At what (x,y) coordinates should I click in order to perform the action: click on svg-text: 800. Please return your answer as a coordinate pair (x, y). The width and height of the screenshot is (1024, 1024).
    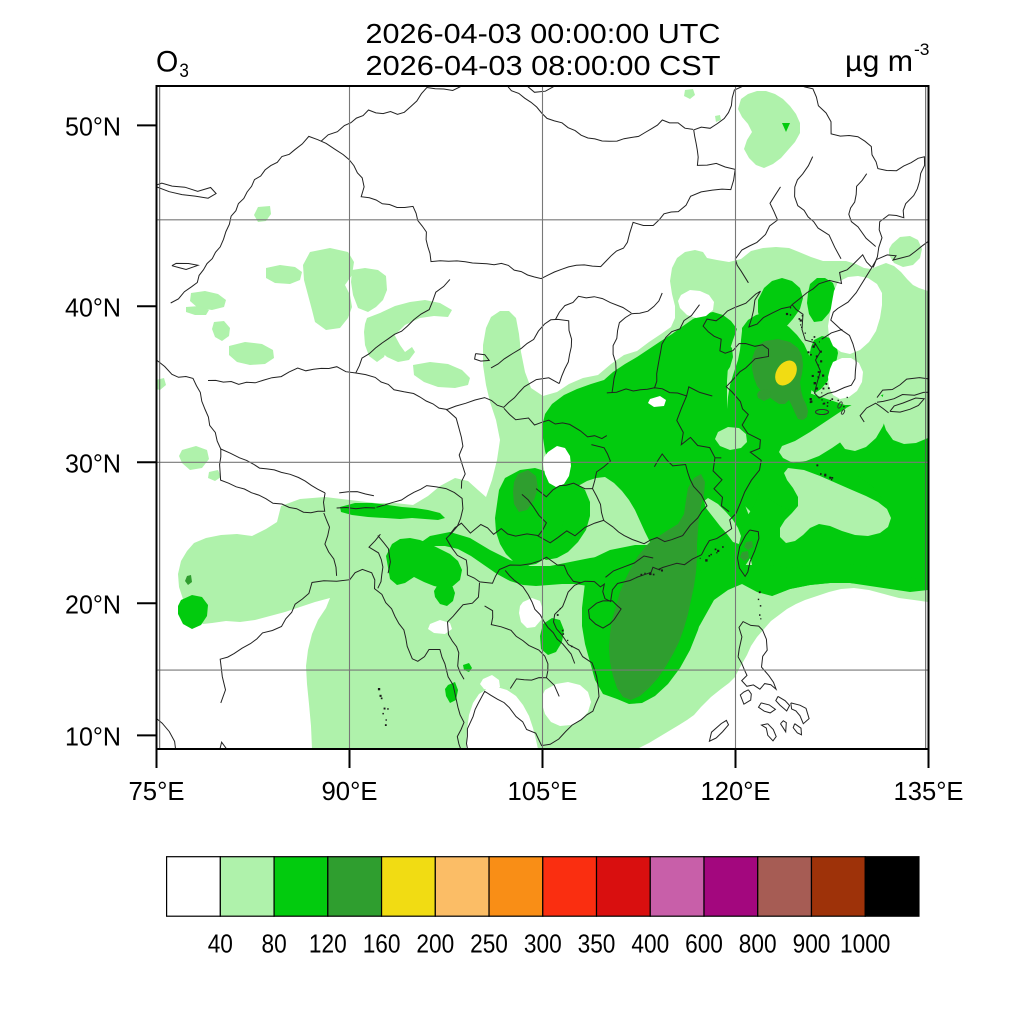
    Looking at the image, I should click on (758, 944).